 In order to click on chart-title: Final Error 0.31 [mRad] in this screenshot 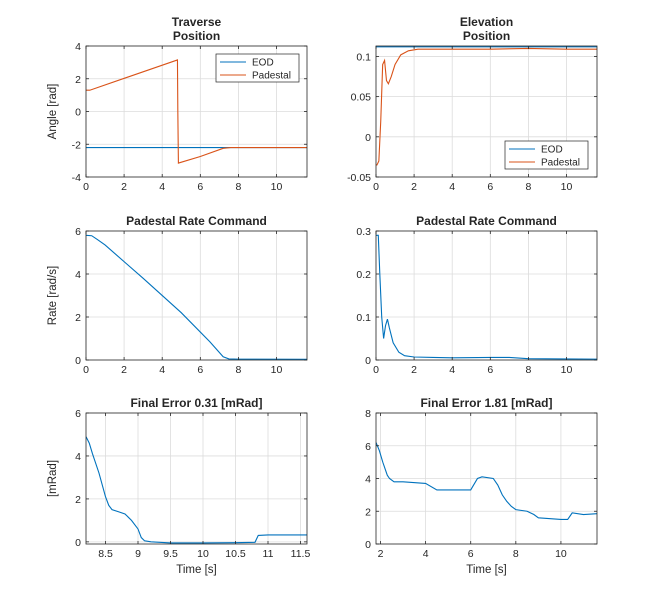, I will do `click(196, 403)`.